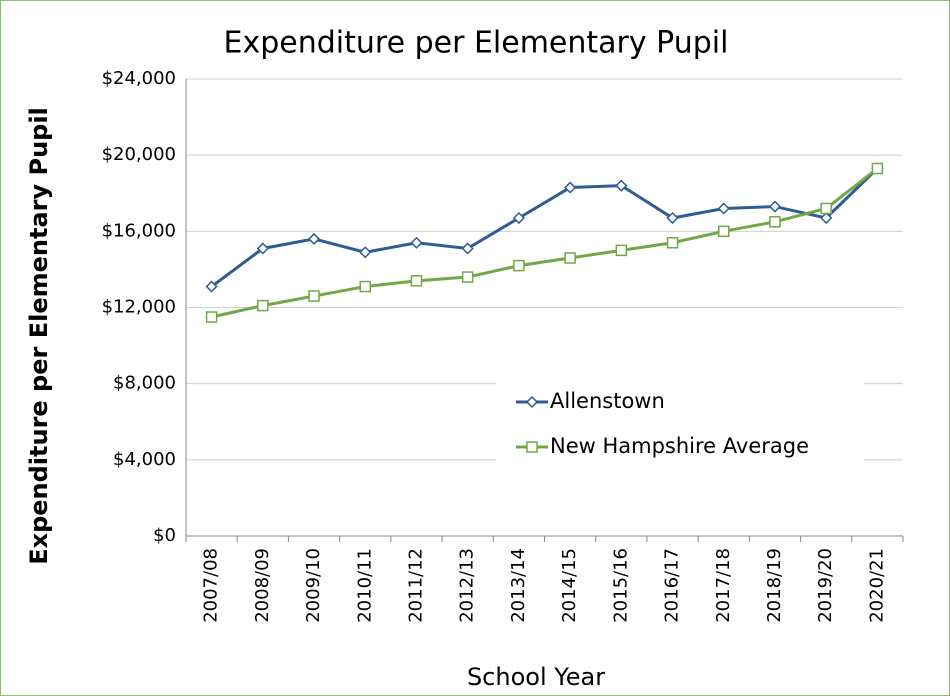  Describe the element at coordinates (211, 585) in the screenshot. I see `x-tick-label: 2007/08` at that location.